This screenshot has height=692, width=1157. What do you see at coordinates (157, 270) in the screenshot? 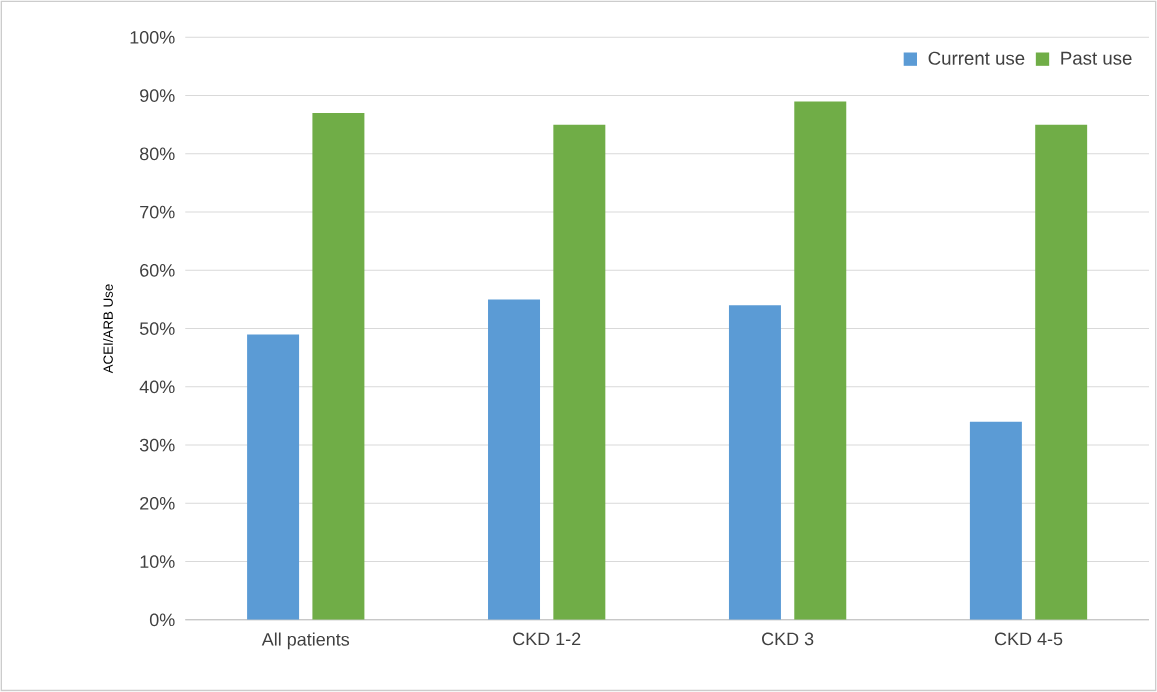
I see `y-tick-label: 60%` at bounding box center [157, 270].